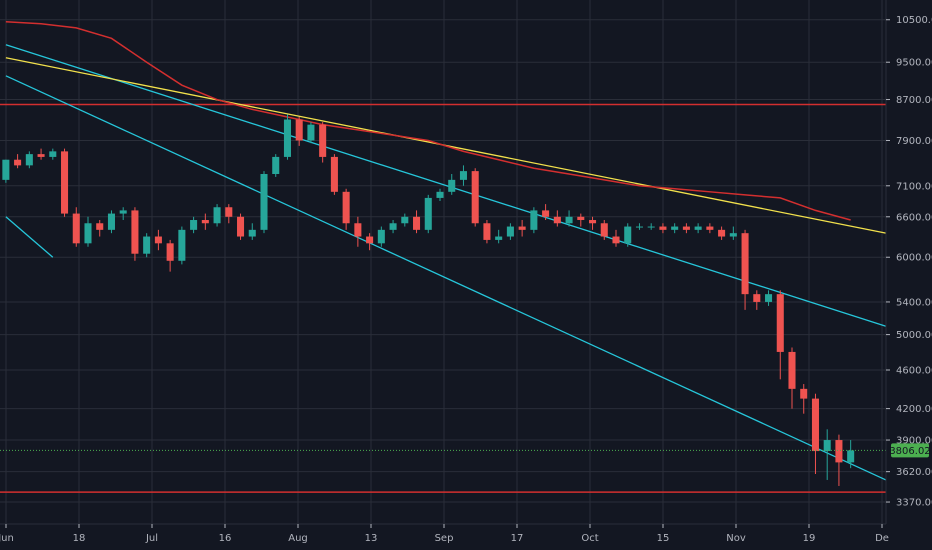 The height and width of the screenshot is (550, 932). What do you see at coordinates (914, 335) in the screenshot?
I see `price-tick-label-8: 5000.00` at bounding box center [914, 335].